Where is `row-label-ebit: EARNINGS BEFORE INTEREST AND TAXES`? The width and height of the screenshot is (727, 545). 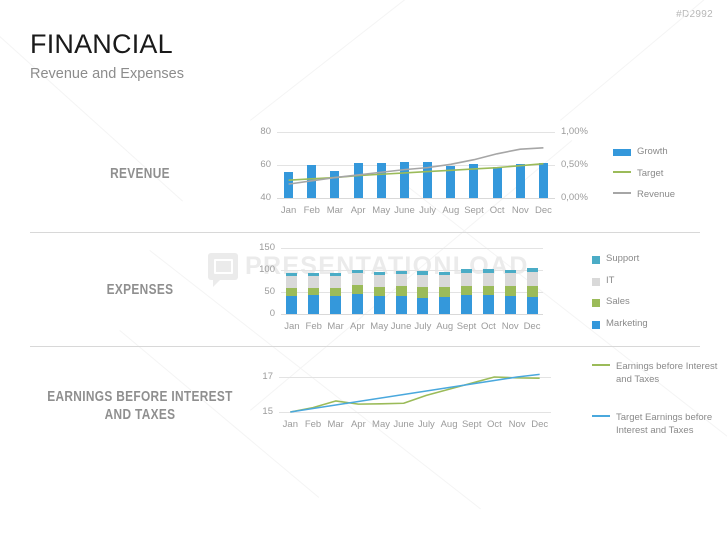 row-label-ebit: EARNINGS BEFORE INTEREST AND TAXES is located at coordinates (140, 406).